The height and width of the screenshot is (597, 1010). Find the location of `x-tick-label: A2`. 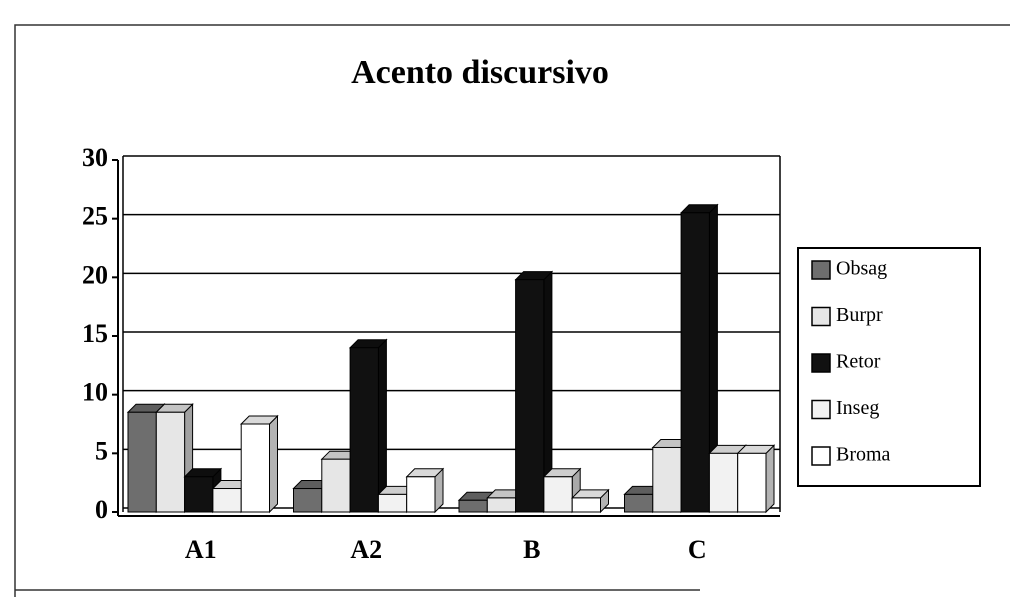

x-tick-label: A2 is located at coordinates (366, 549).